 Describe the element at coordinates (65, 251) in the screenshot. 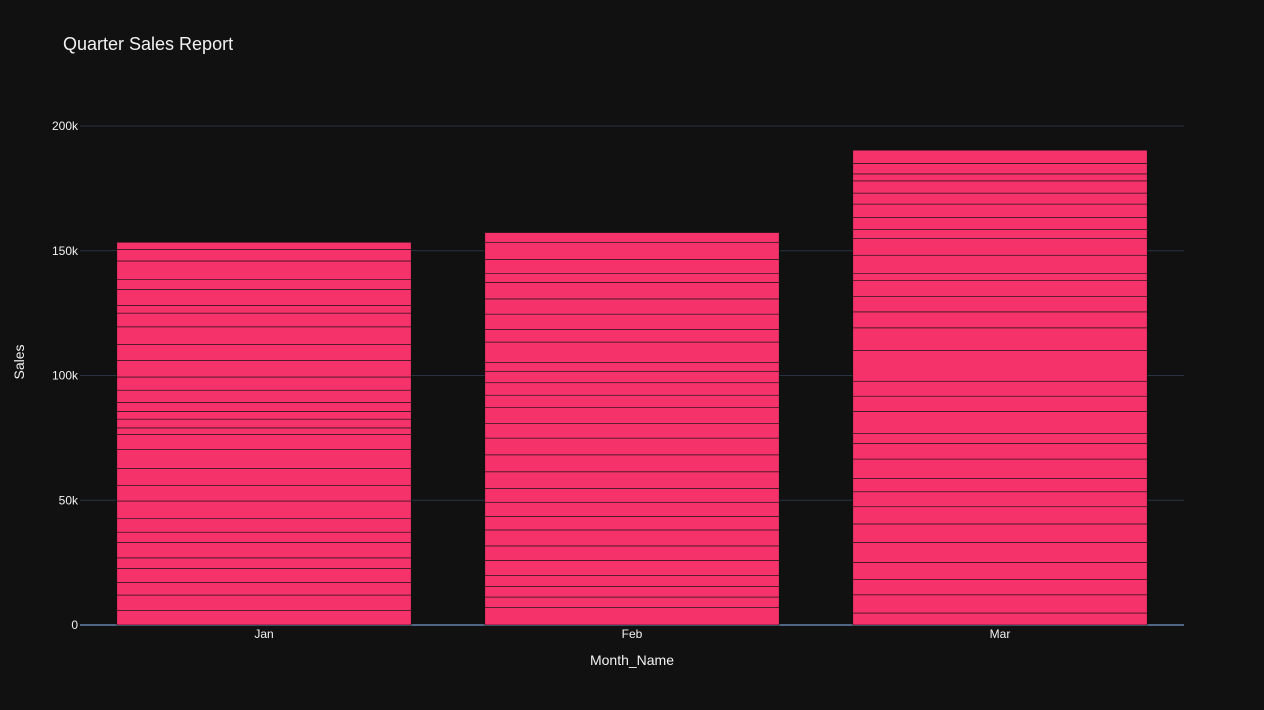

I see `y-tick-label: 150k` at that location.